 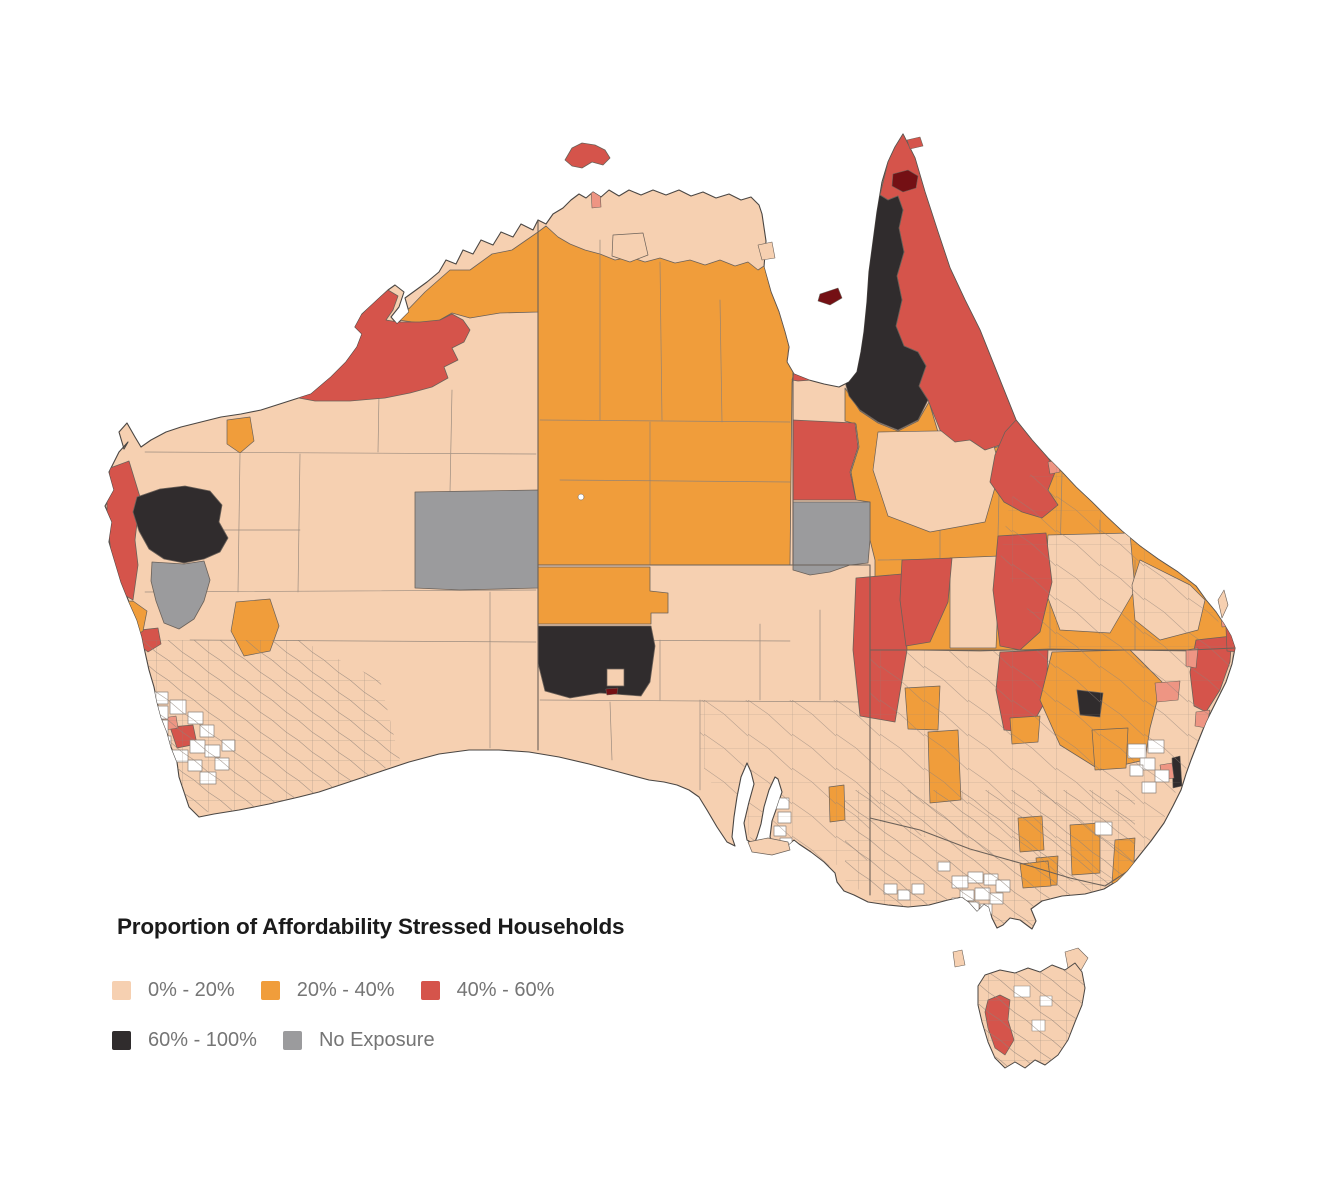 I want to click on region-nt-main-orange, so click(x=666, y=395).